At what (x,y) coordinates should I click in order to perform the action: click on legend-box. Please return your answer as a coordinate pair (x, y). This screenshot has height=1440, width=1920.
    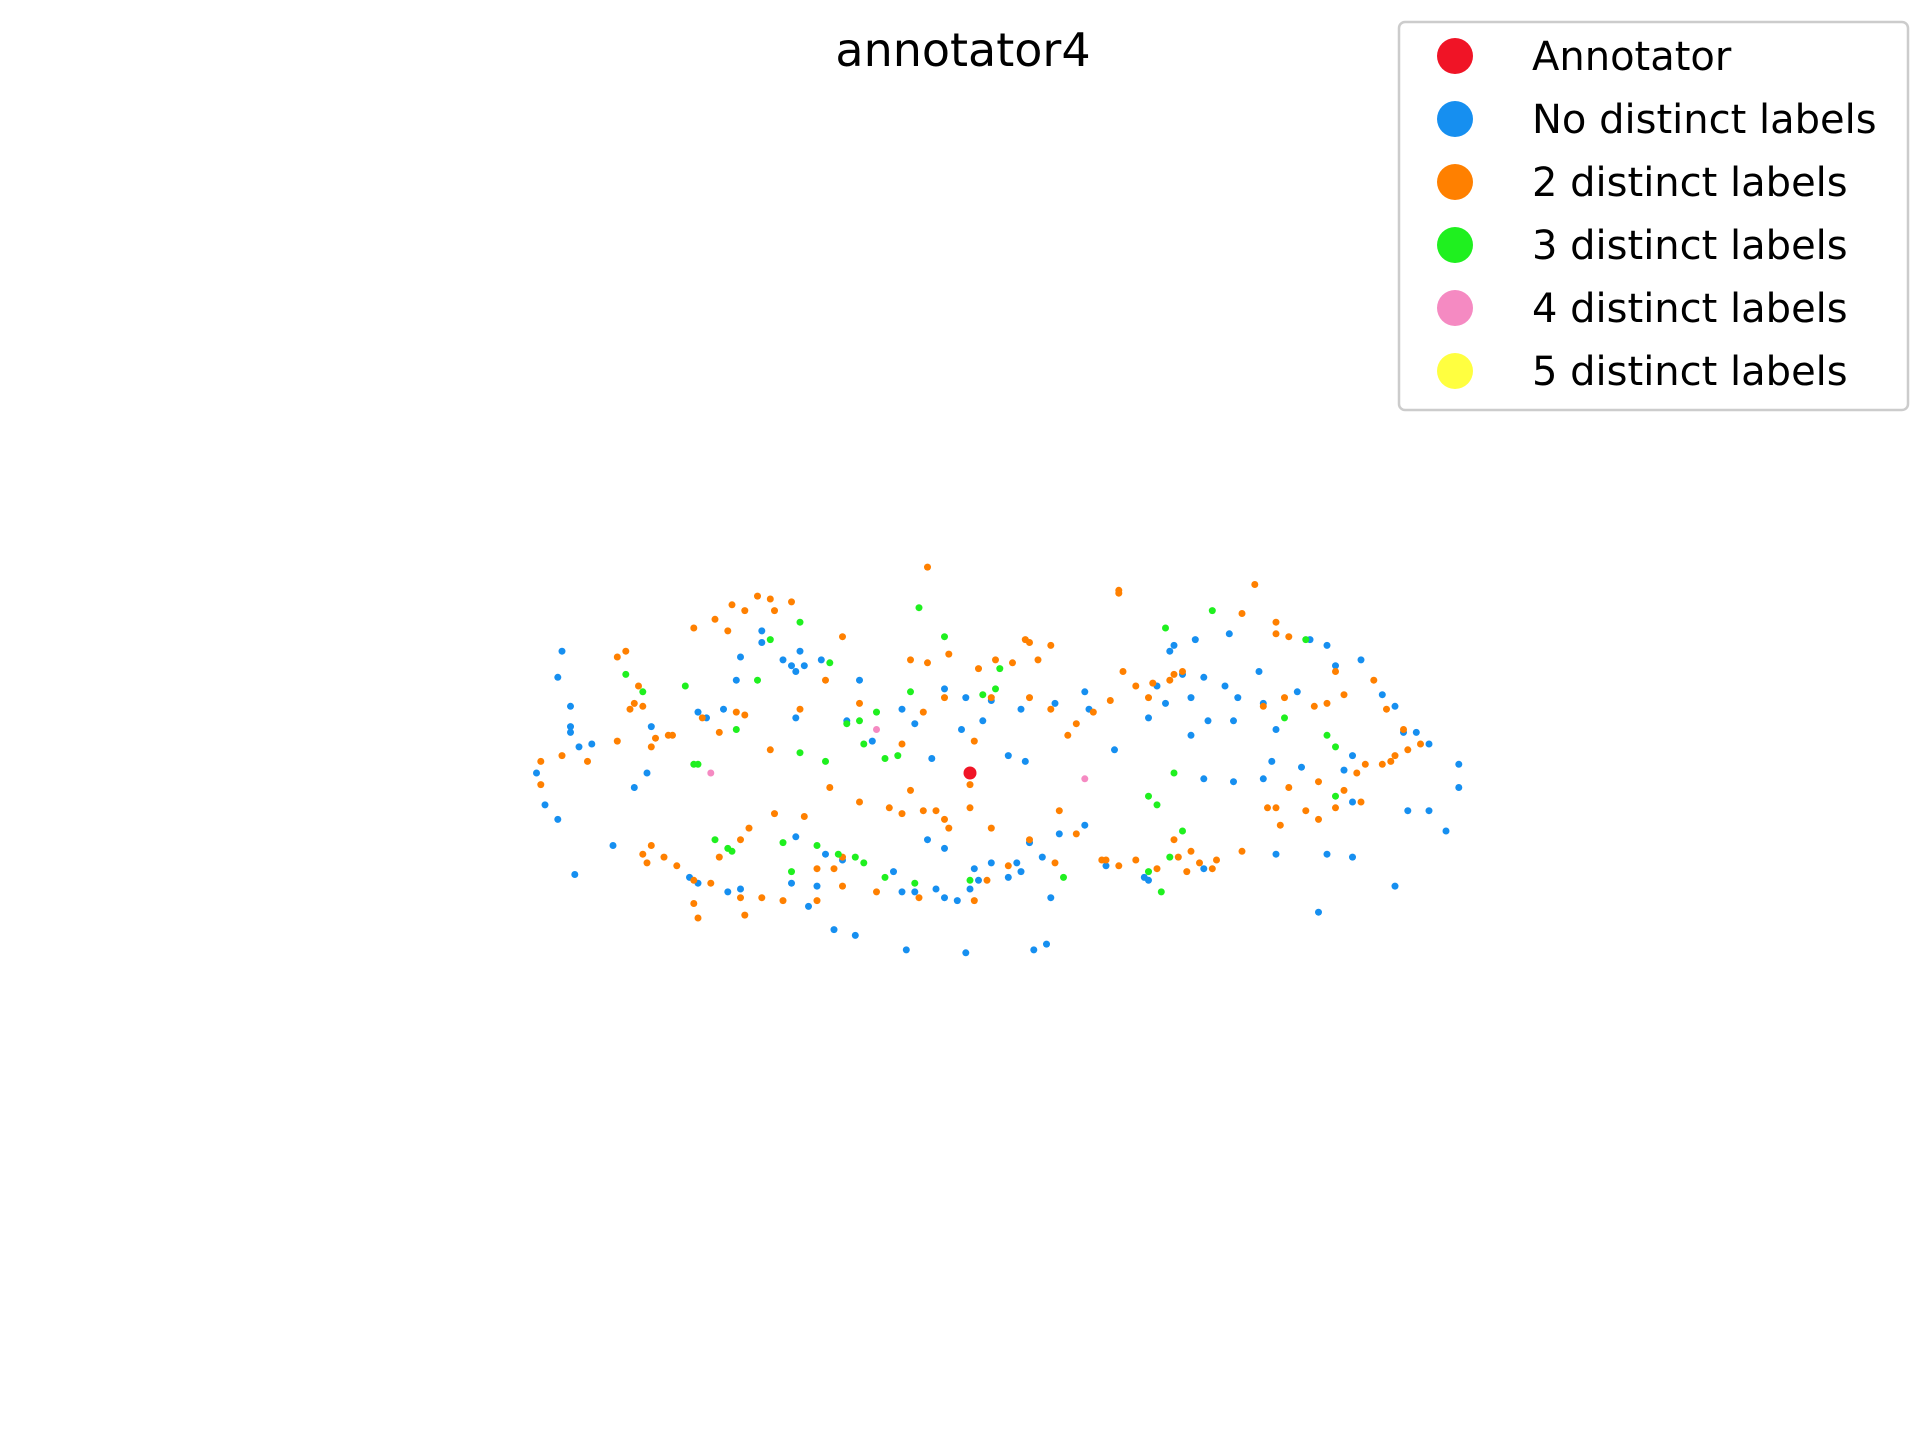
    Looking at the image, I should click on (1653, 216).